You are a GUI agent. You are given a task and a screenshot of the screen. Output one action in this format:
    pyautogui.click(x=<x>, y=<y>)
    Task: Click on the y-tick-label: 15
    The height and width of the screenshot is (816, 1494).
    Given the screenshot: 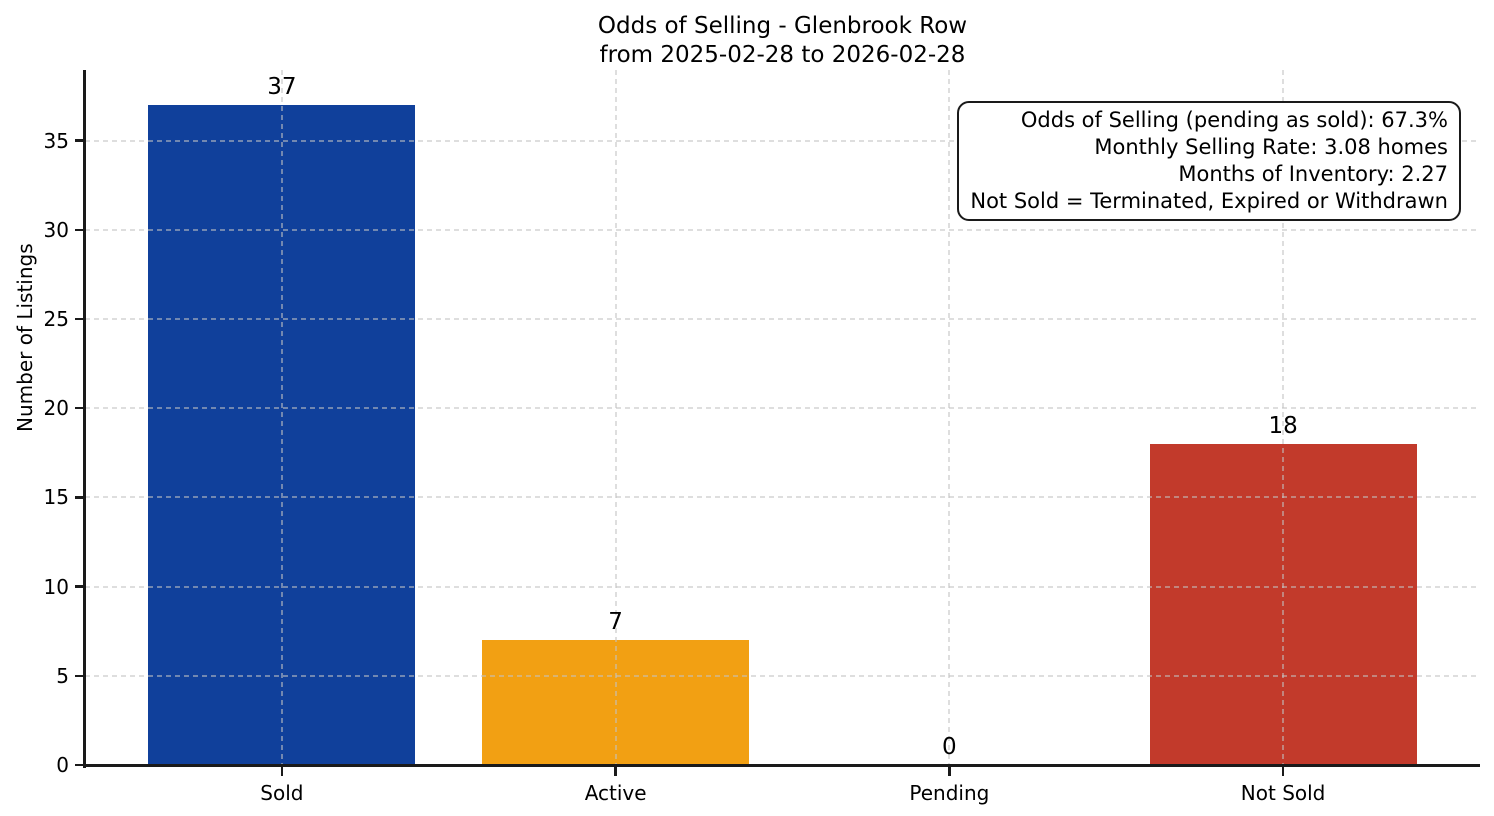 What is the action you would take?
    pyautogui.click(x=56, y=497)
    